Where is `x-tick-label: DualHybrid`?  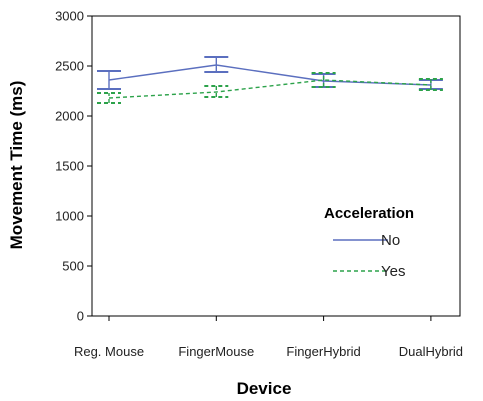 x-tick-label: DualHybrid is located at coordinates (431, 351).